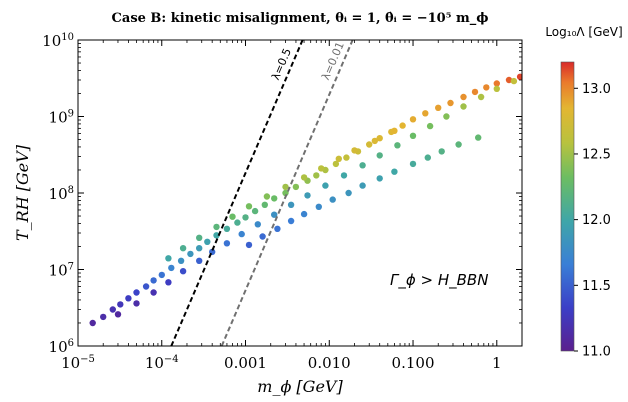 The height and width of the screenshot is (402, 628). Describe the element at coordinates (162, 363) in the screenshot. I see `x-tick-label: 10⁻⁴` at that location.